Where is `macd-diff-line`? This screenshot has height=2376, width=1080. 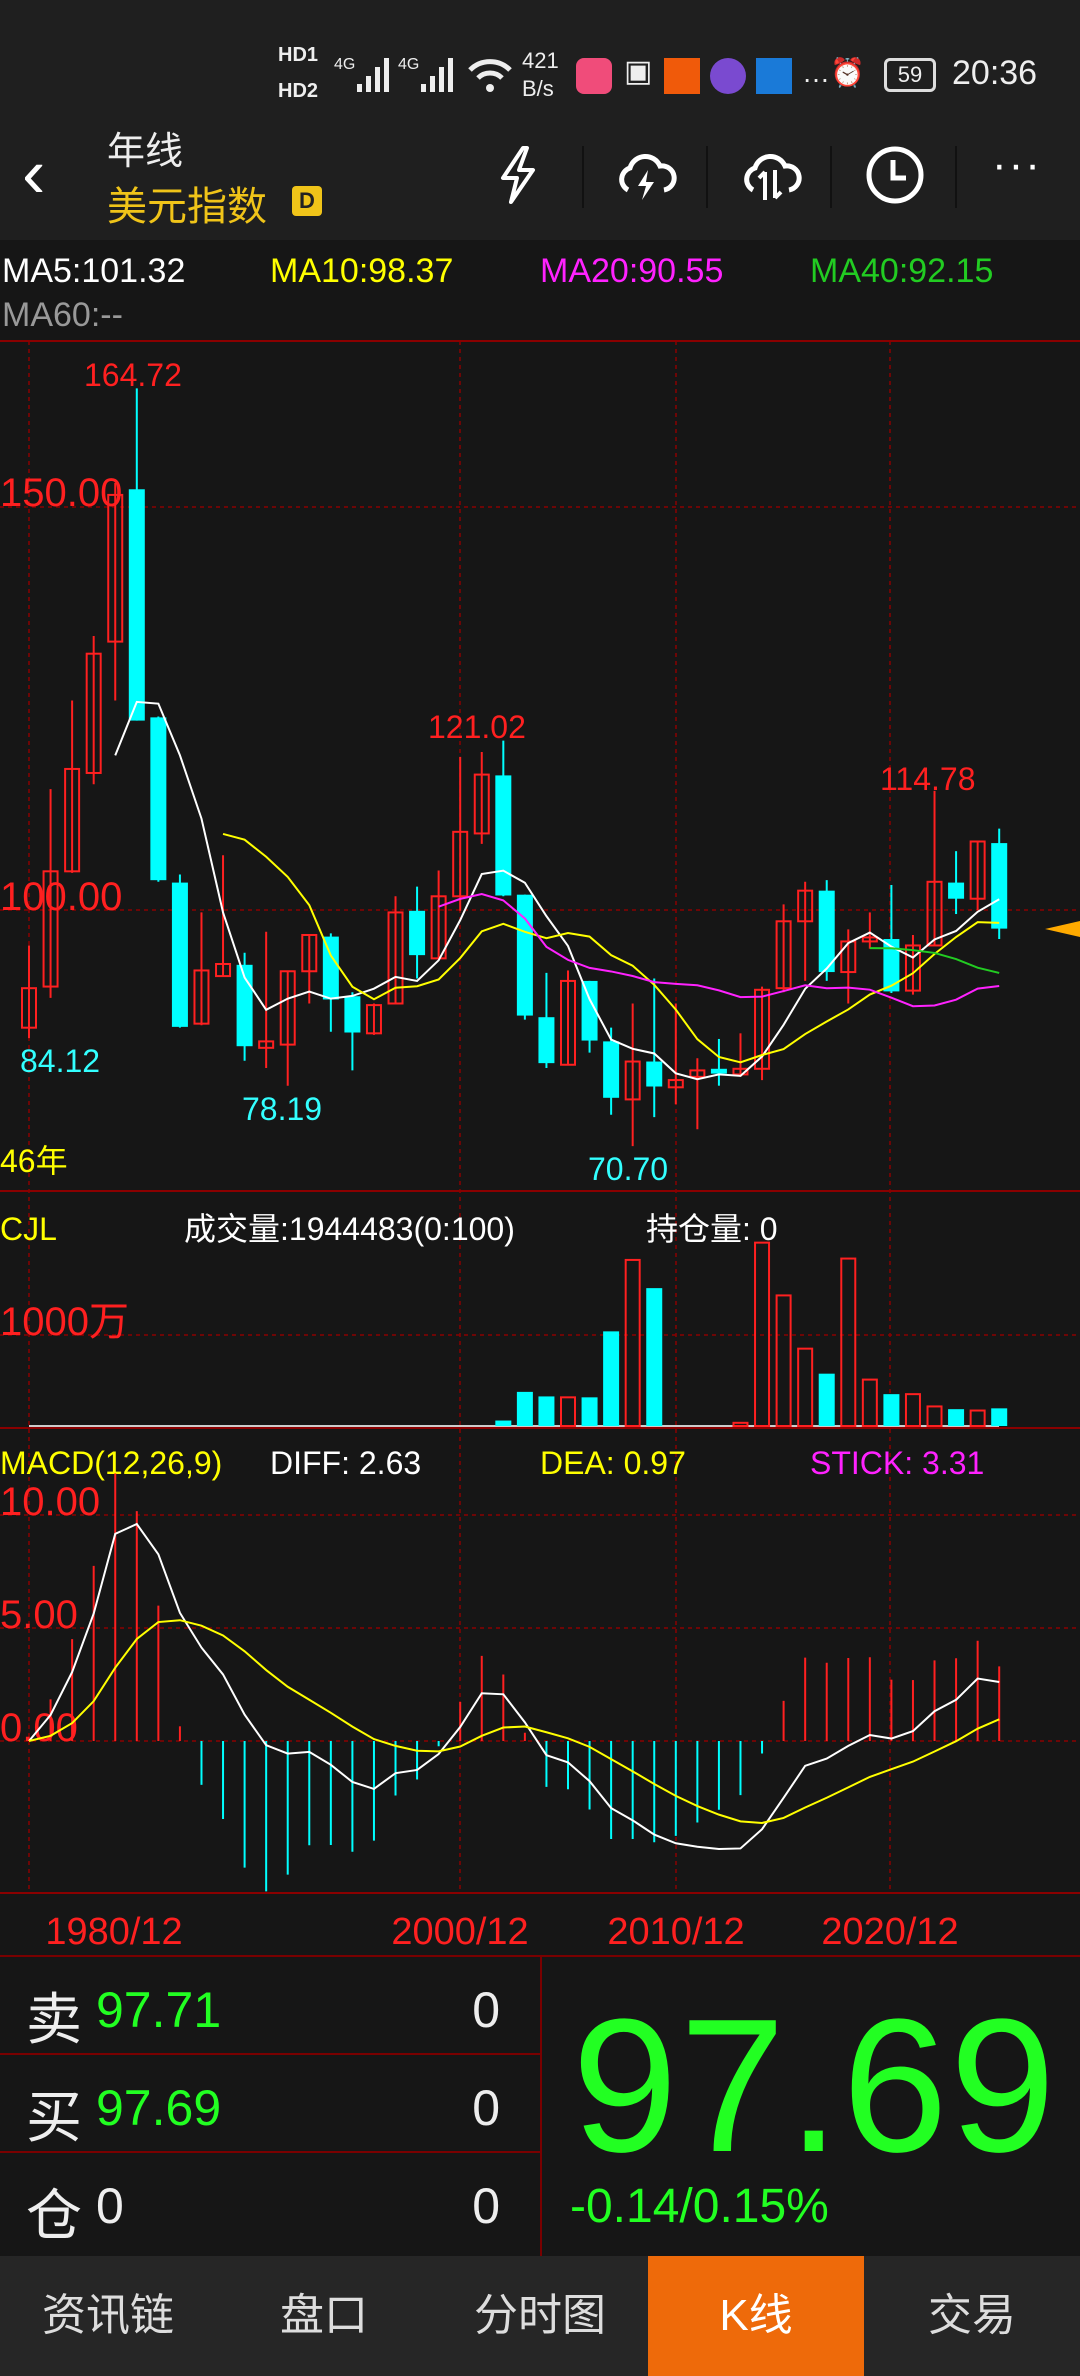
macd-diff-line is located at coordinates (514, 1686).